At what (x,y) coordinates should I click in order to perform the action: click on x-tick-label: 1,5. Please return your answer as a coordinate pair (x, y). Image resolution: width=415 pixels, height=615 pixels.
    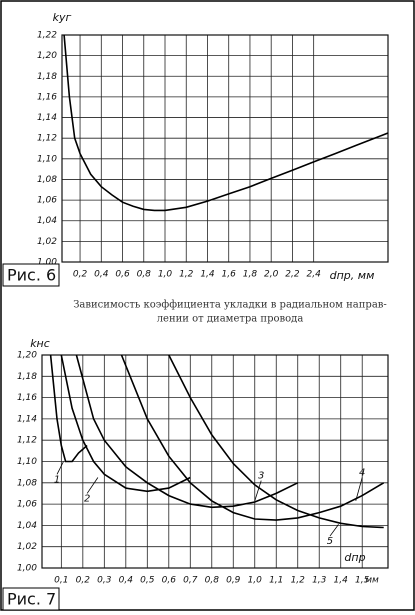
    Looking at the image, I should click on (362, 581).